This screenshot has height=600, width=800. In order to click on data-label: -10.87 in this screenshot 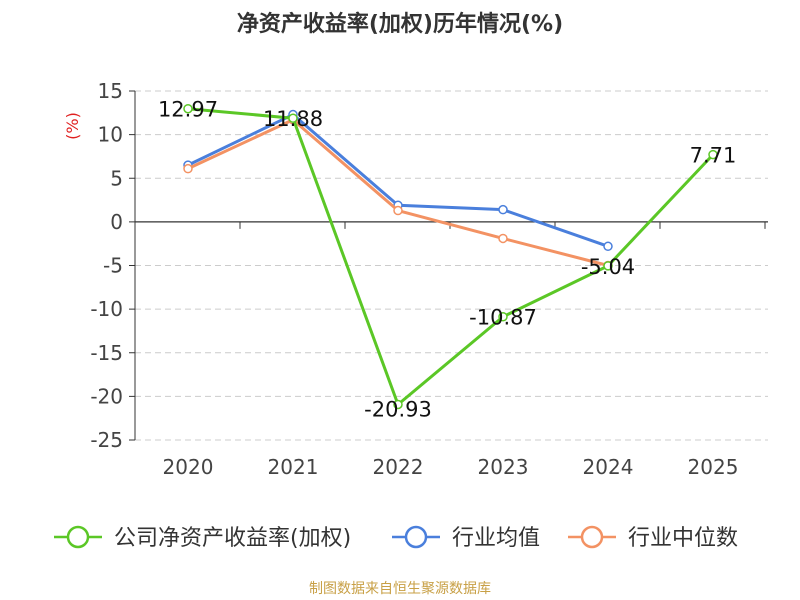, I will do `click(503, 318)`.